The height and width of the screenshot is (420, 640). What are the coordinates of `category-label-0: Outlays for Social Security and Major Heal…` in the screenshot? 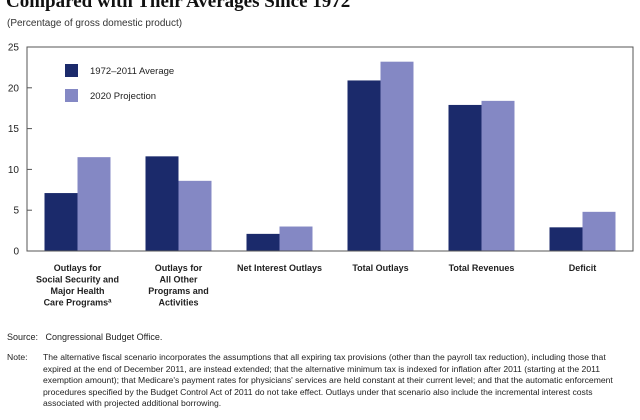 It's located at (77, 285).